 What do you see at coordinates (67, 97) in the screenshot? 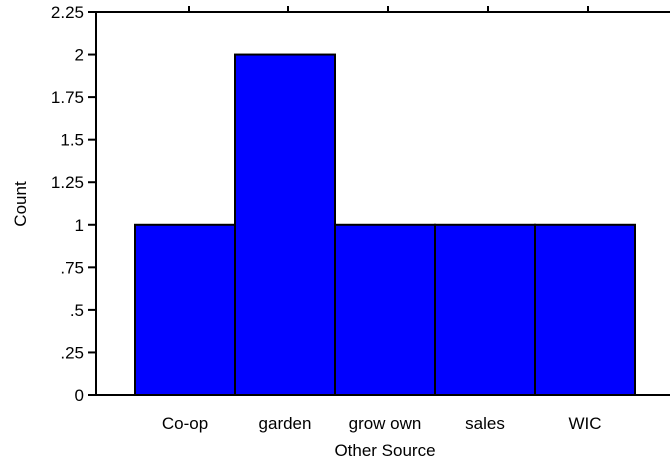
I see `y-tick-label: 1.75` at bounding box center [67, 97].